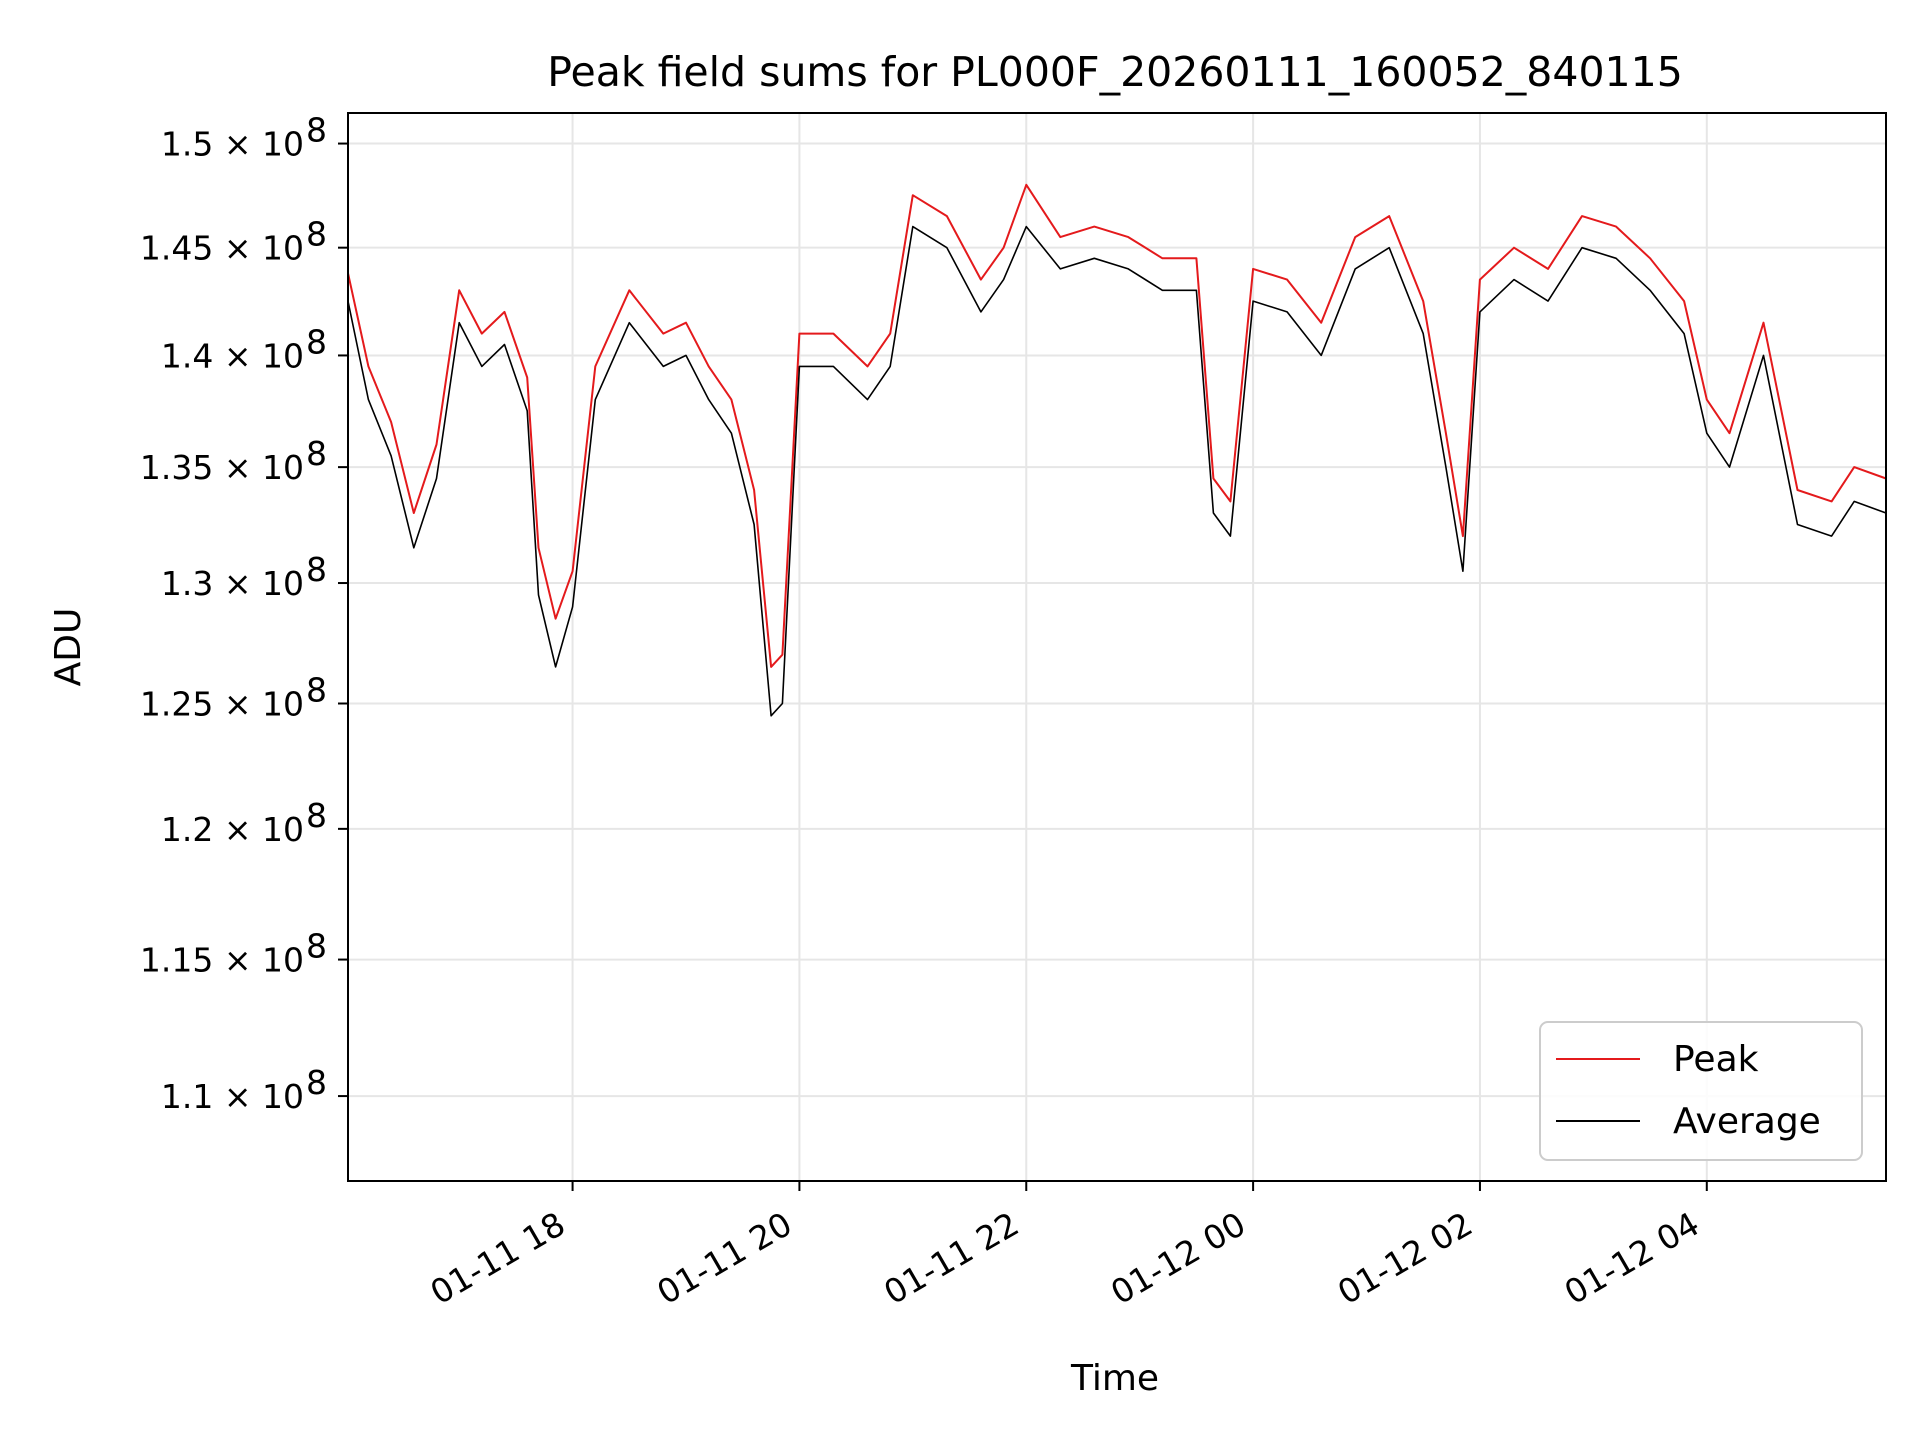 The image size is (1920, 1440). I want to click on y-axis-label: ADU, so click(68, 647).